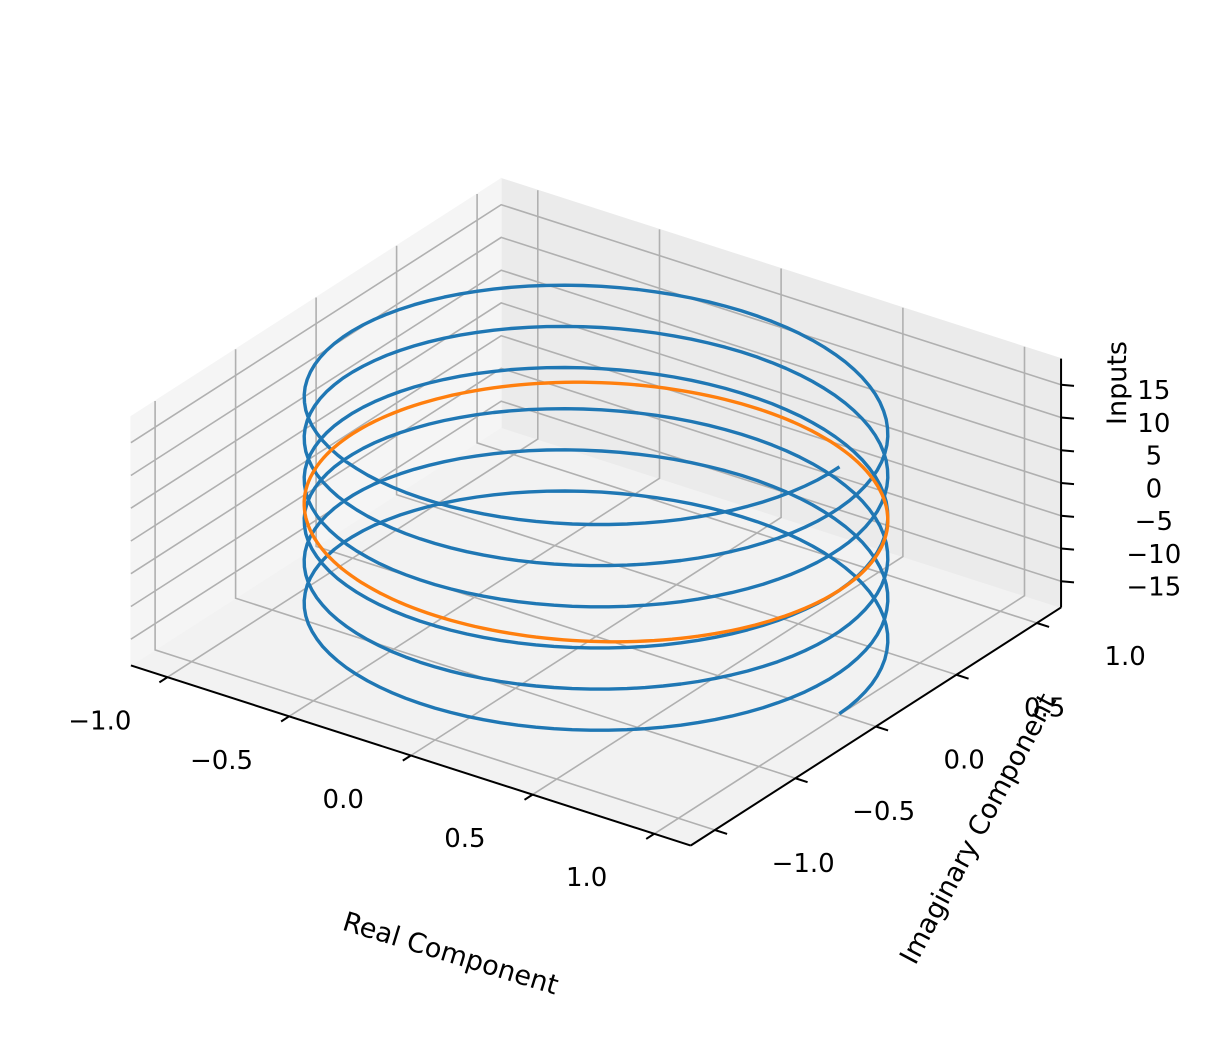 The width and height of the screenshot is (1212, 1045). I want to click on z-tick-label: −5, so click(1154, 522).